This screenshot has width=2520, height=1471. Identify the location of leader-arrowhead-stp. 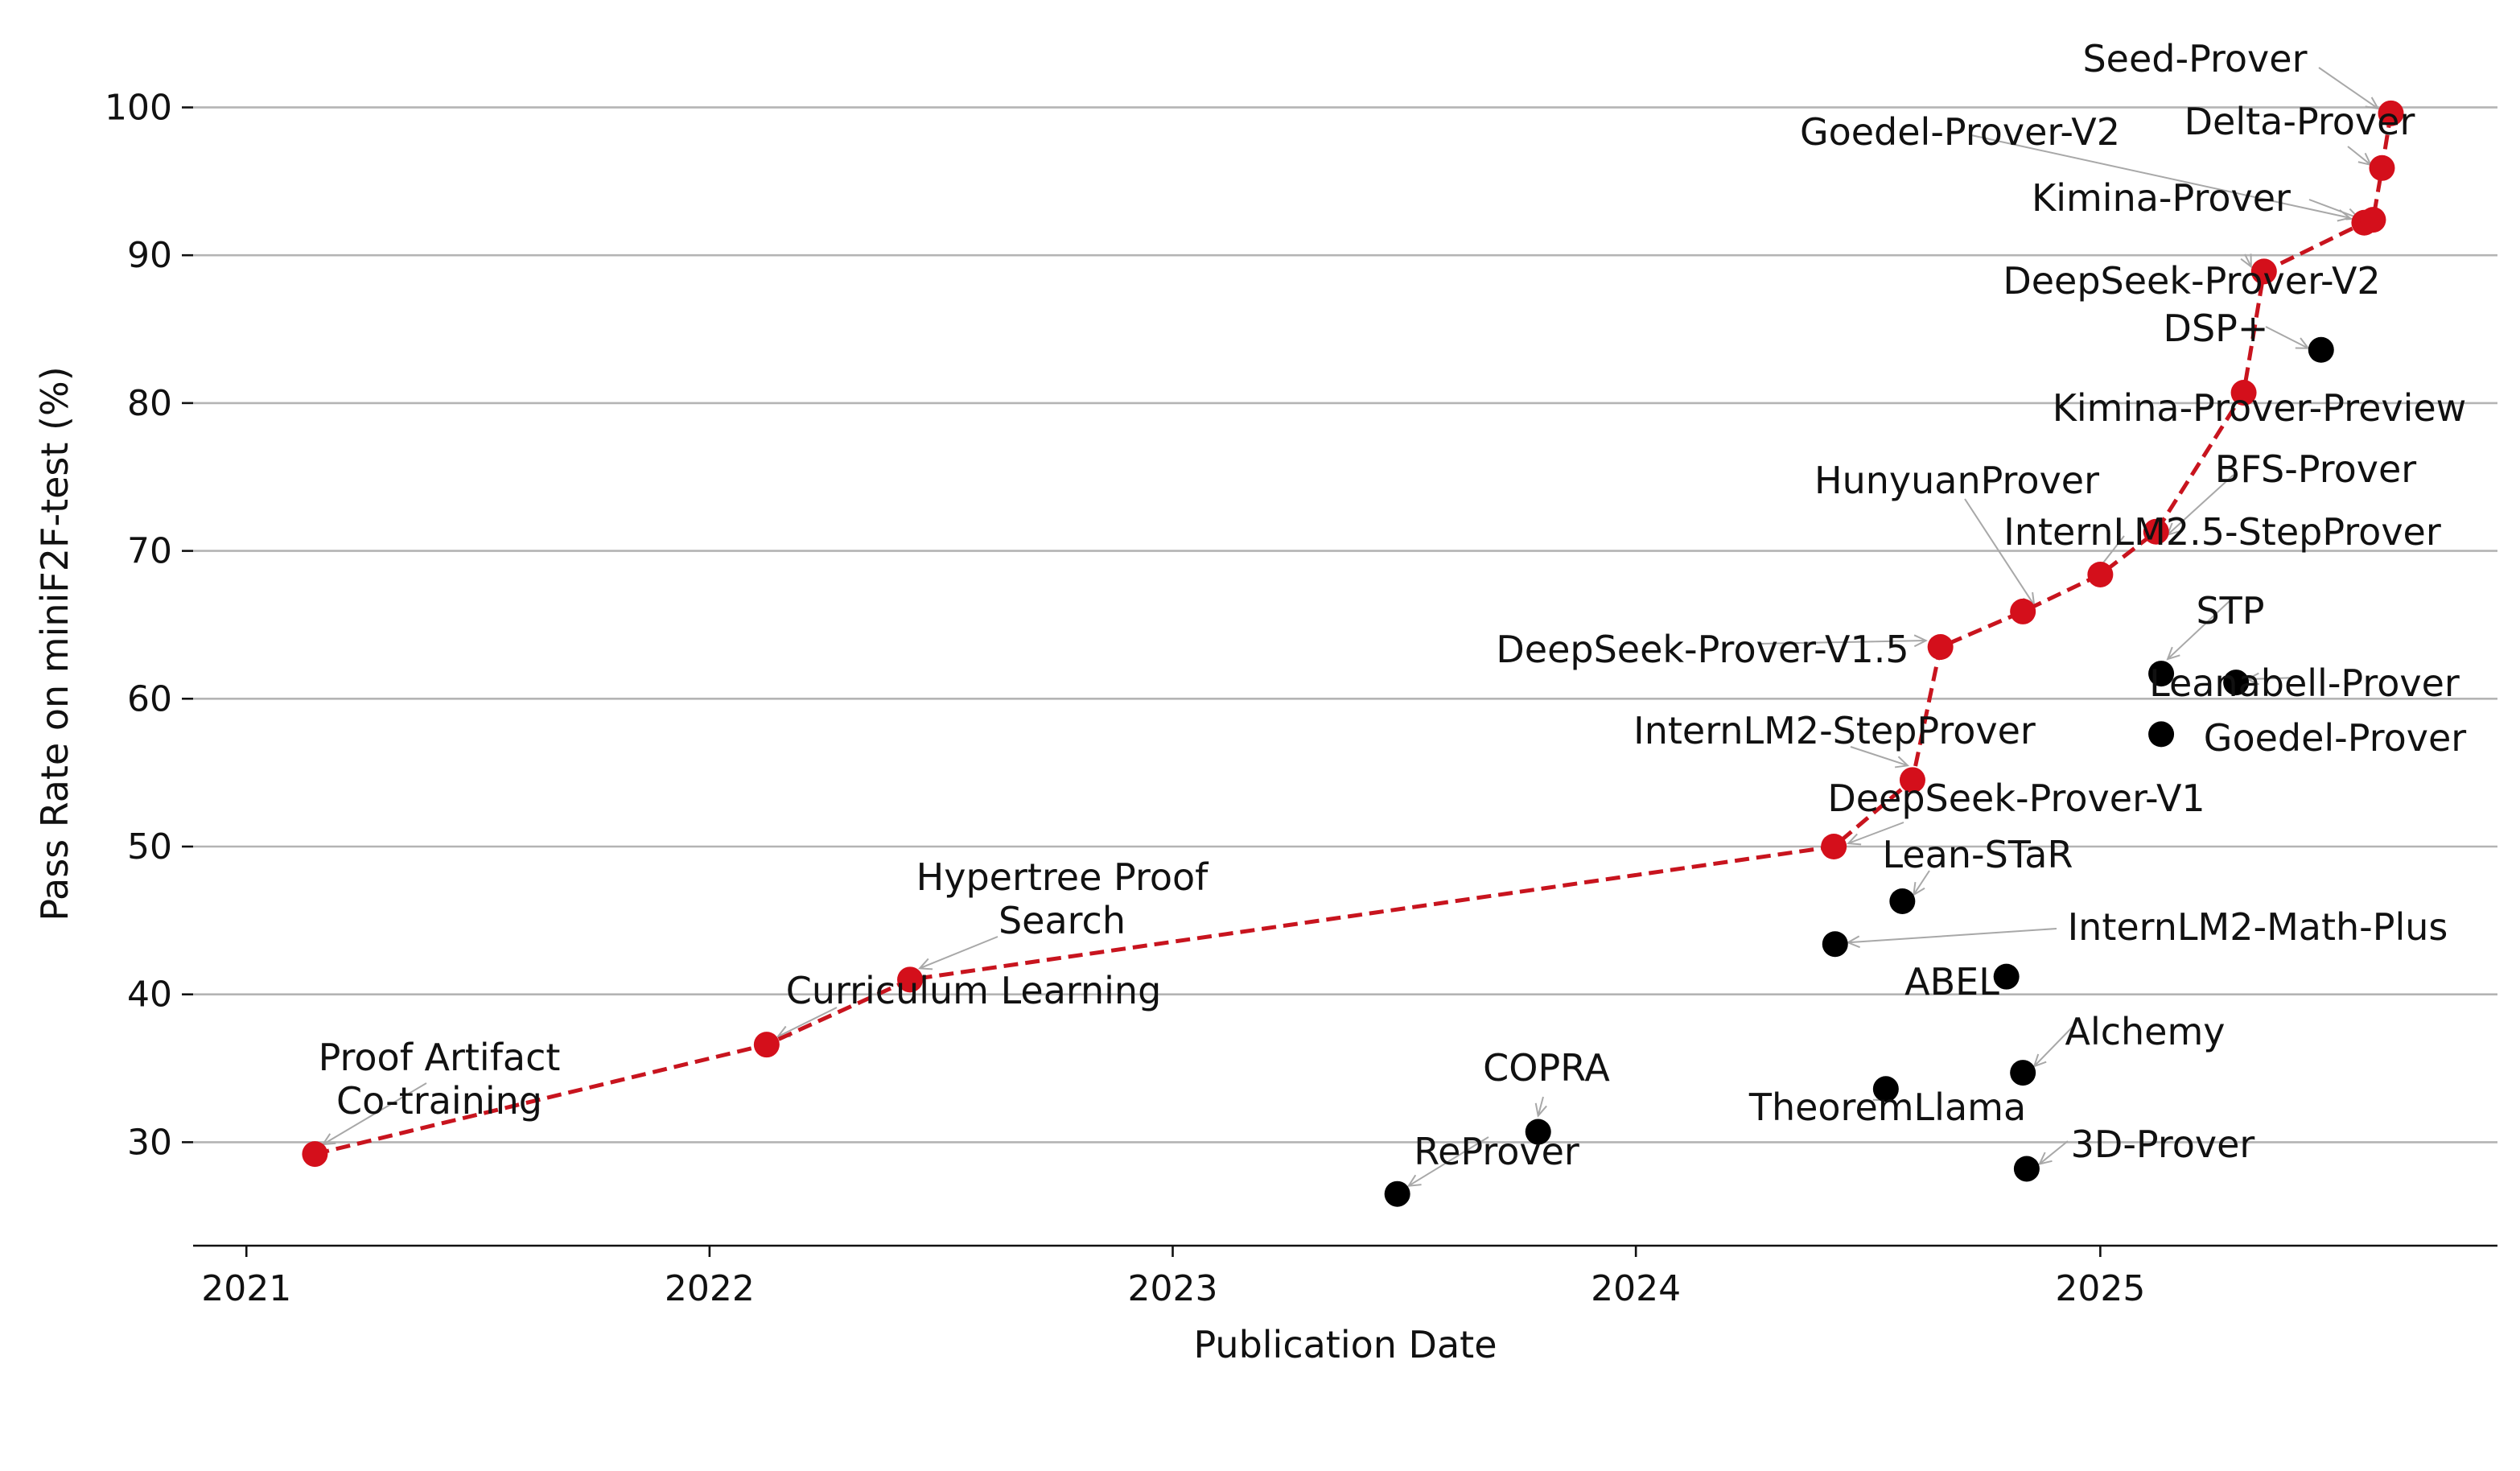
(2173, 653).